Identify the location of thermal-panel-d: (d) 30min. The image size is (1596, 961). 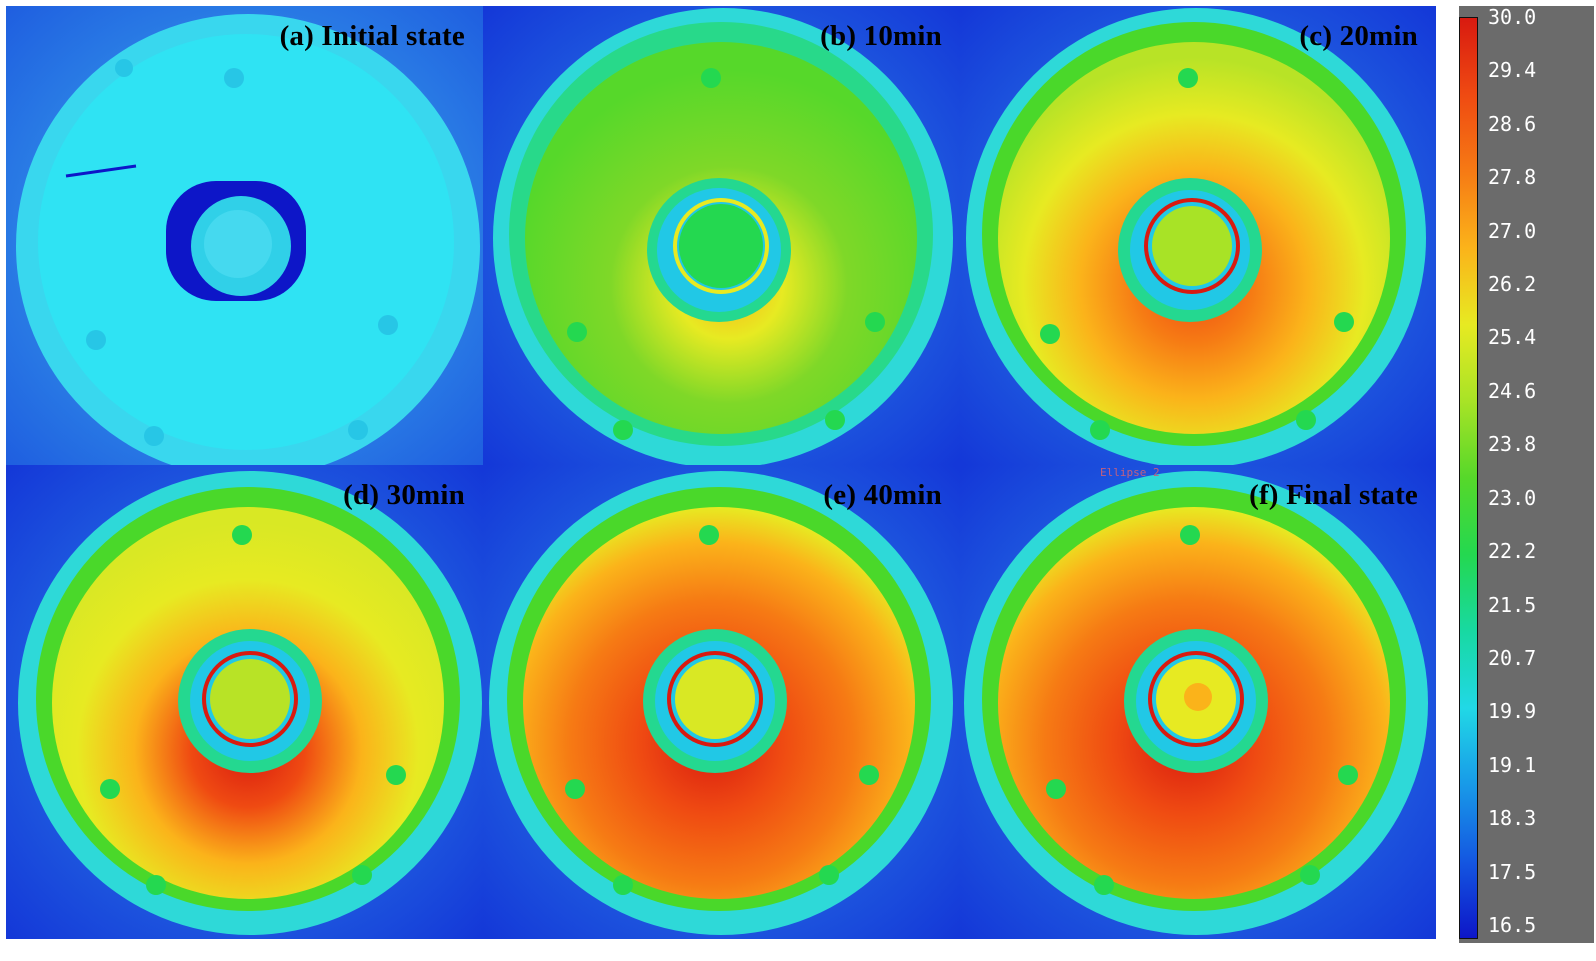
(244, 702).